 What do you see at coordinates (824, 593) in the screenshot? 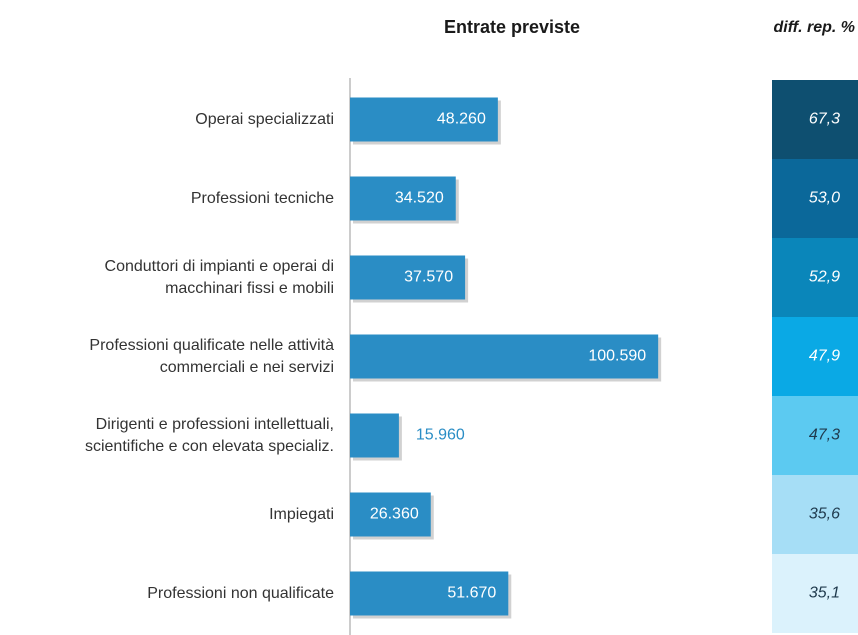
I see `diff-label: 35,1` at bounding box center [824, 593].